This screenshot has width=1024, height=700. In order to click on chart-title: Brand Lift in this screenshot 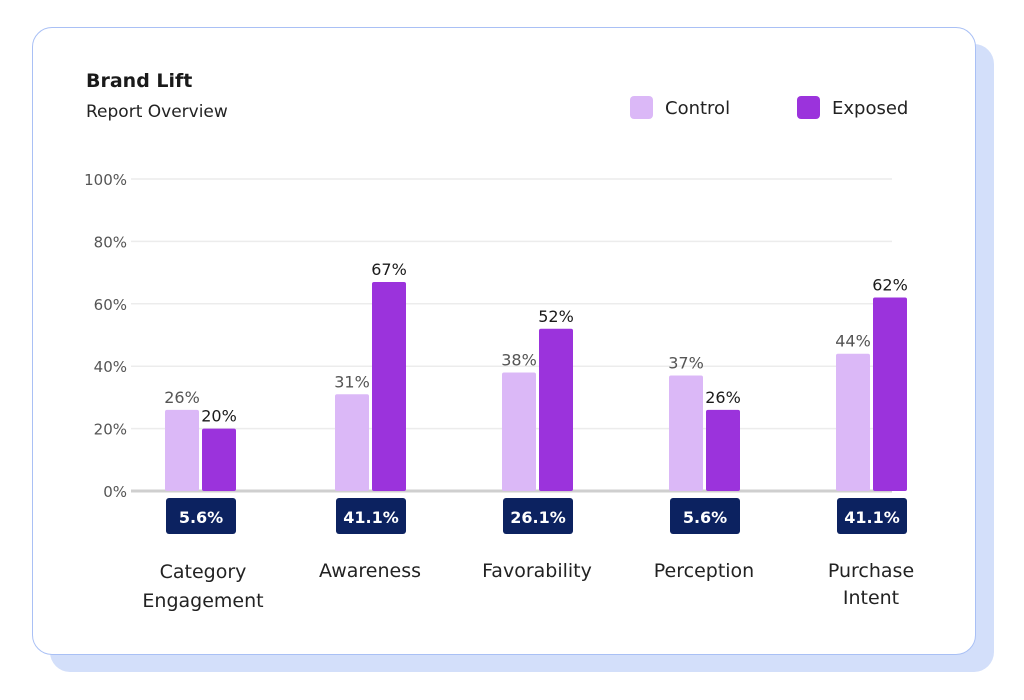, I will do `click(139, 81)`.